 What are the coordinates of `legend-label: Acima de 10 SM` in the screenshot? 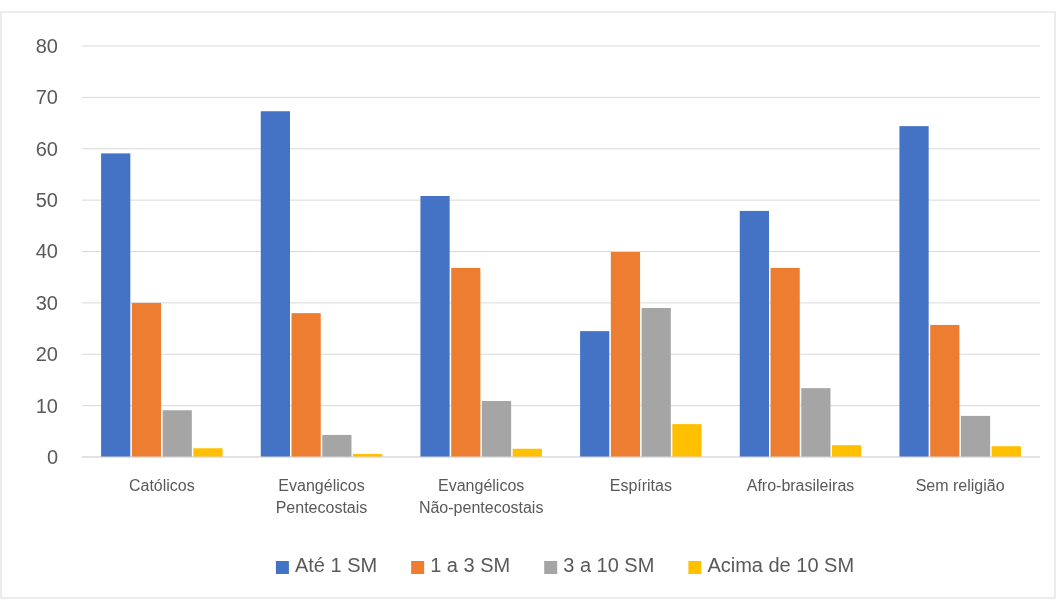 It's located at (781, 565).